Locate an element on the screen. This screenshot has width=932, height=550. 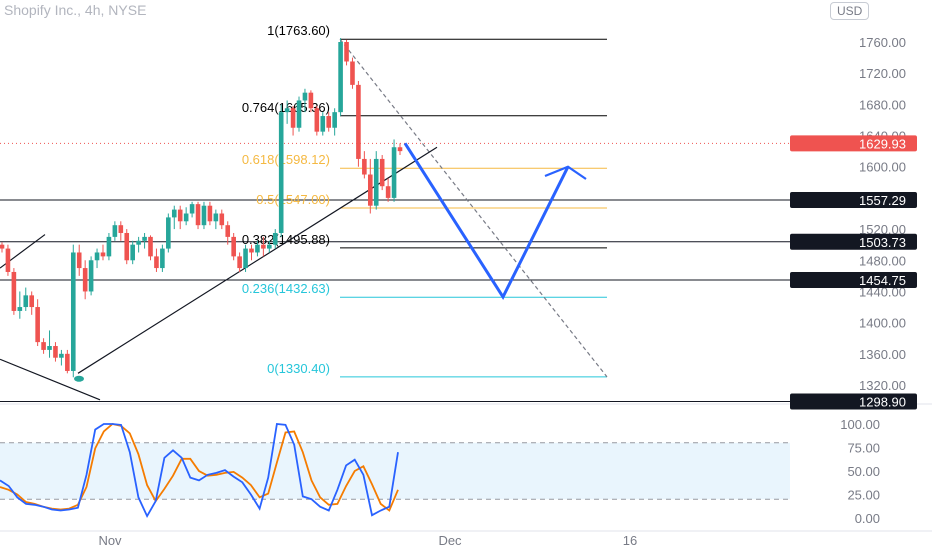
trend-line-lower is located at coordinates (50, 379).